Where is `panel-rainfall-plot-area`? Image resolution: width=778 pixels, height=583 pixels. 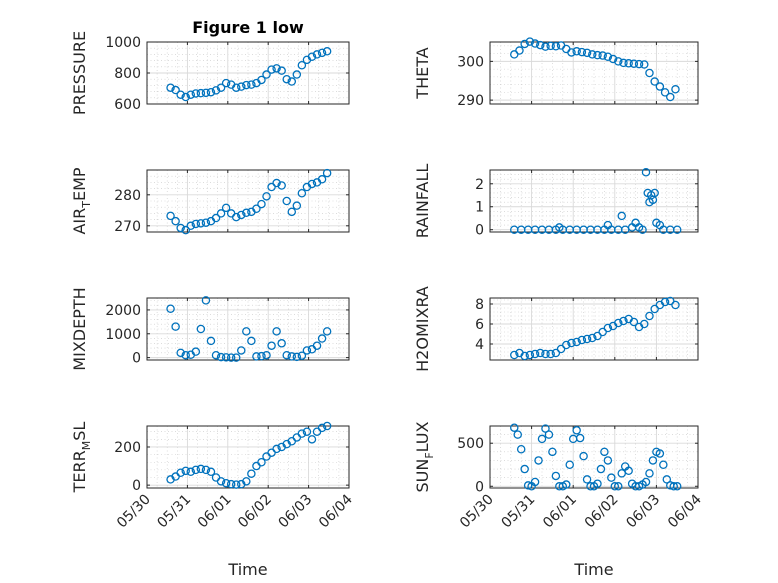 panel-rainfall-plot-area is located at coordinates (594, 201).